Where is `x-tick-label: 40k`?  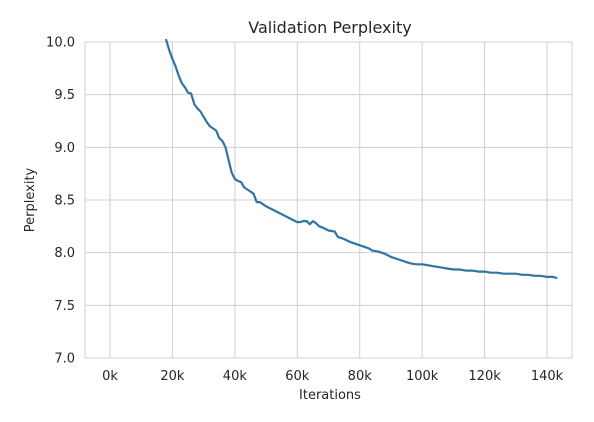 x-tick-label: 40k is located at coordinates (235, 376).